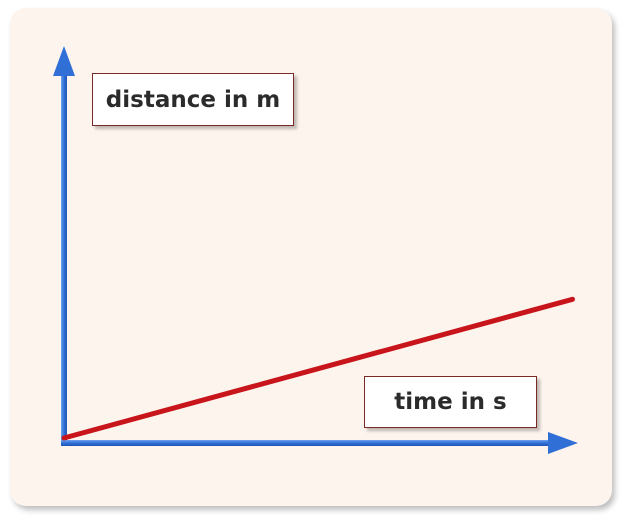  Describe the element at coordinates (64, 258) in the screenshot. I see `y-axis` at that location.